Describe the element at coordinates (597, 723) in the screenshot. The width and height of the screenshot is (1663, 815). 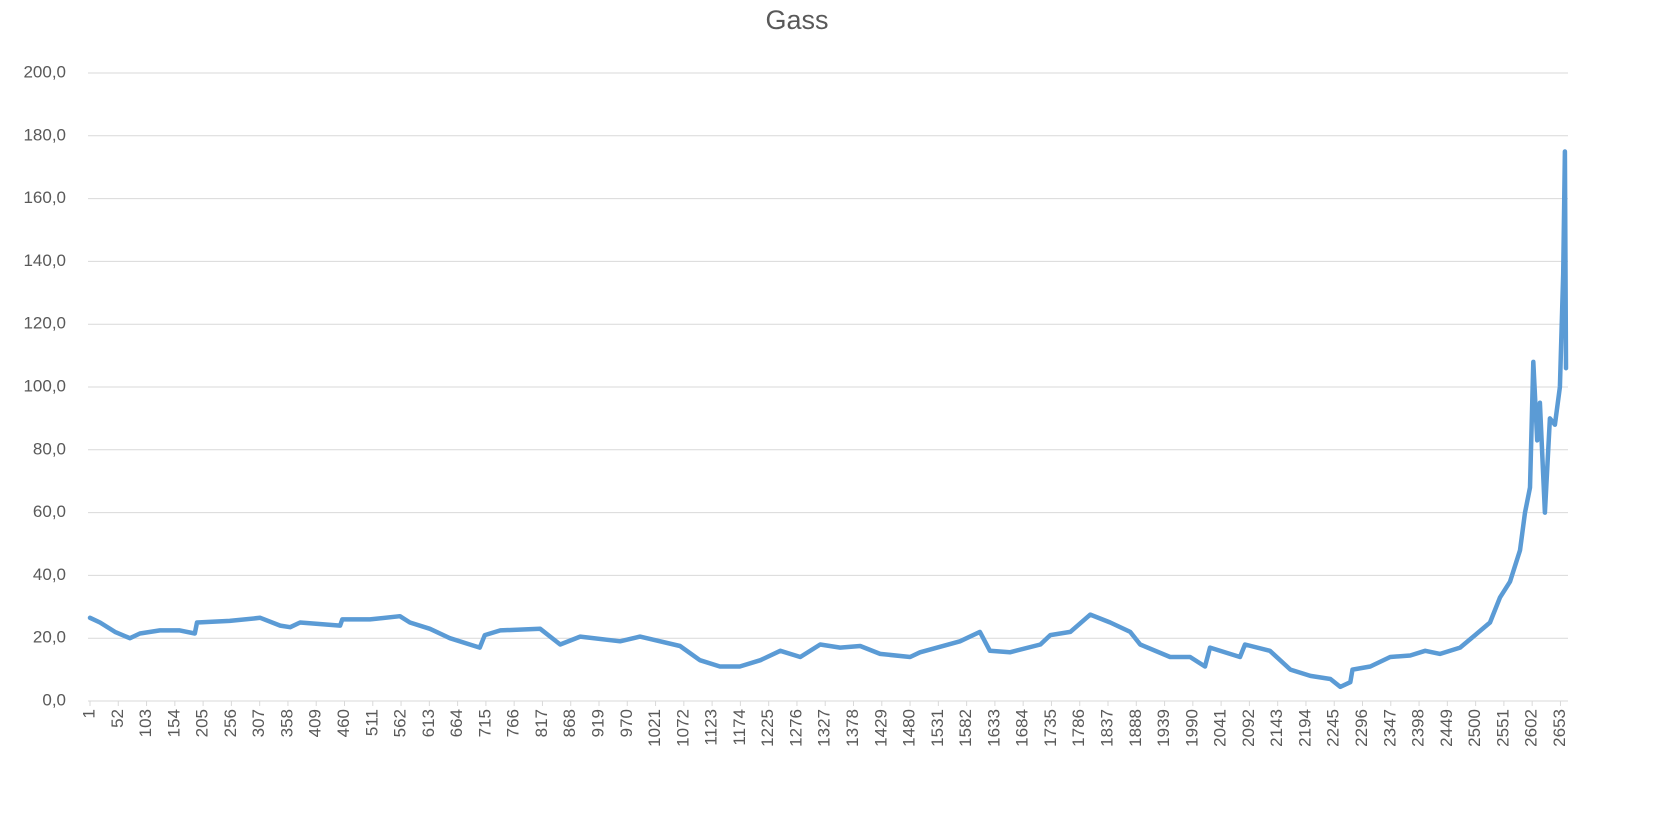
I see `x-tick-label: 919` at that location.